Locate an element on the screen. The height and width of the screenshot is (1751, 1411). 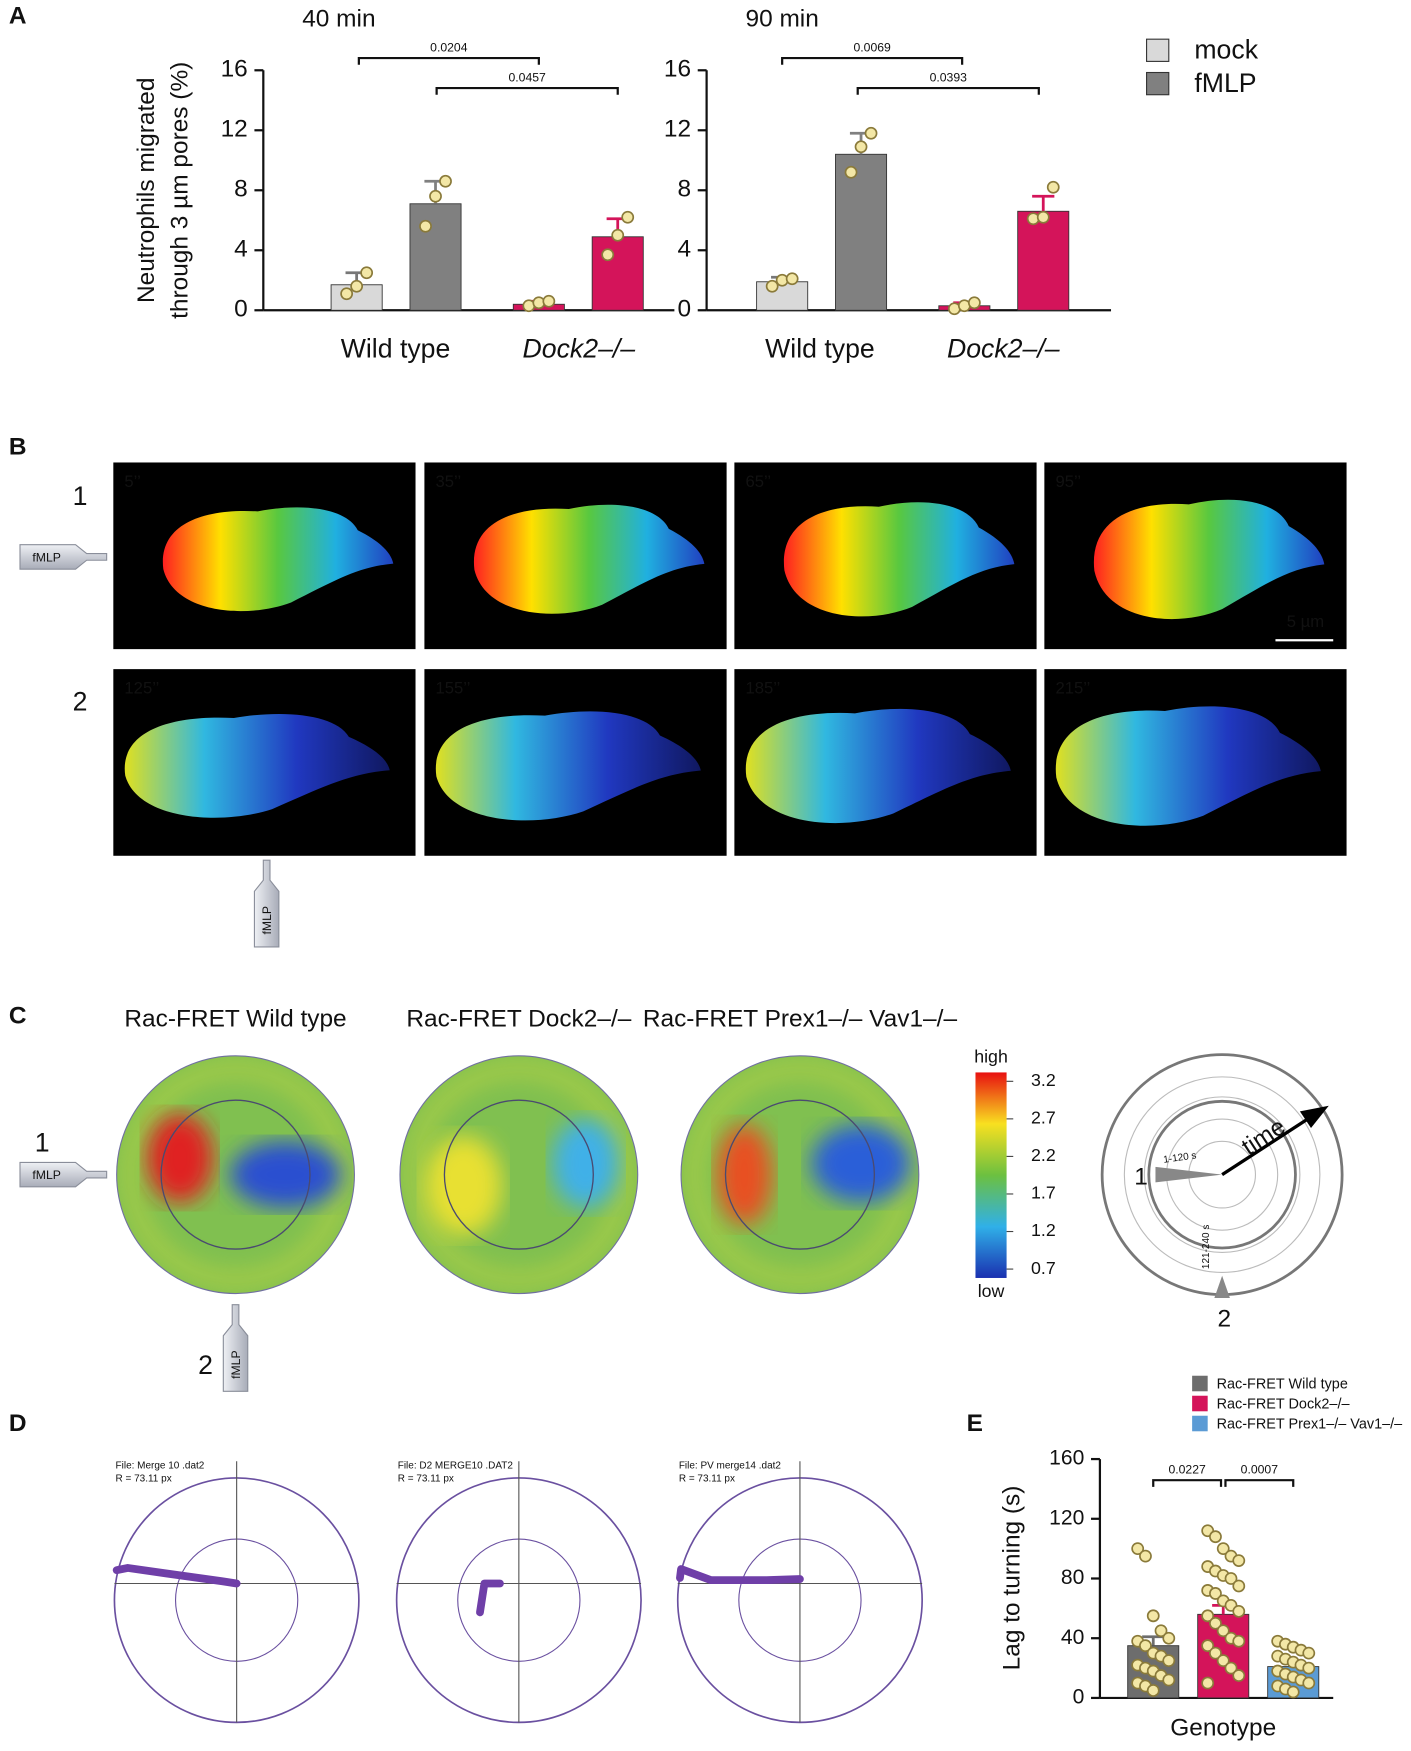
label: 35’’ is located at coordinates (449, 481).